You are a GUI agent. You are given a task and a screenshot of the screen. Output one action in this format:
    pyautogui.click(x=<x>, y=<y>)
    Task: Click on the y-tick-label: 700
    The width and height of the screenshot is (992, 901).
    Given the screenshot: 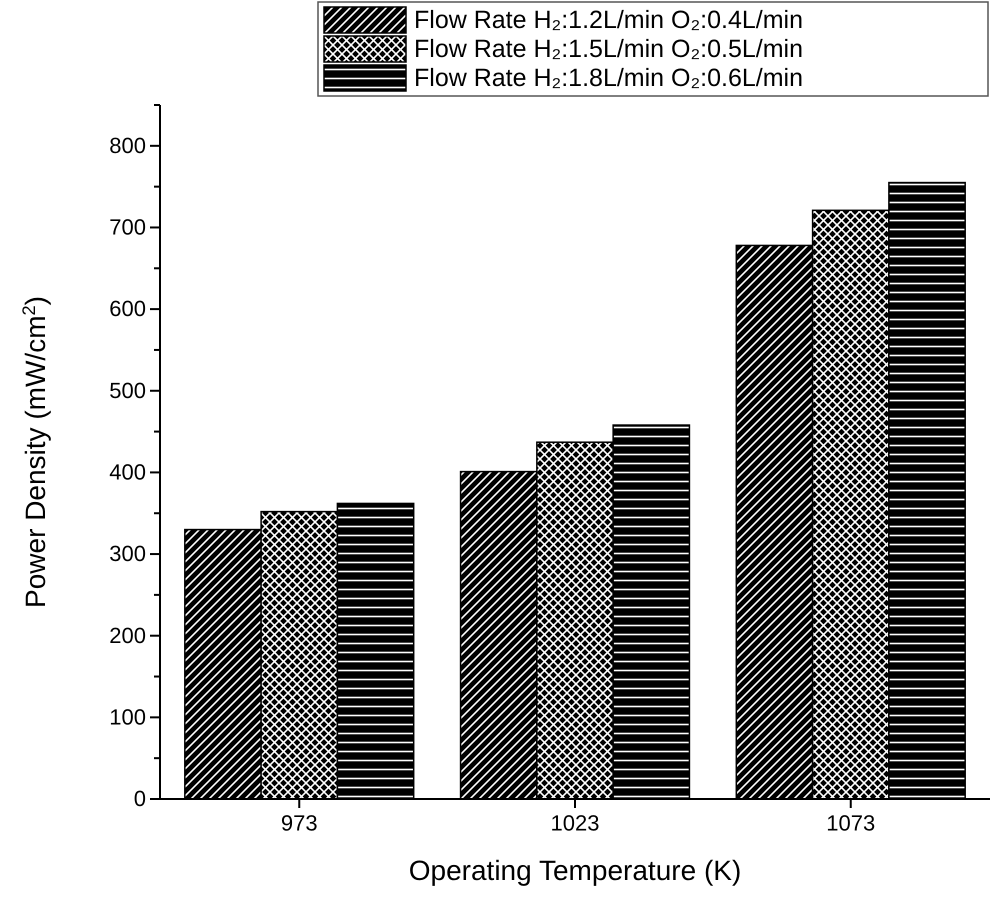 What is the action you would take?
    pyautogui.click(x=127, y=227)
    